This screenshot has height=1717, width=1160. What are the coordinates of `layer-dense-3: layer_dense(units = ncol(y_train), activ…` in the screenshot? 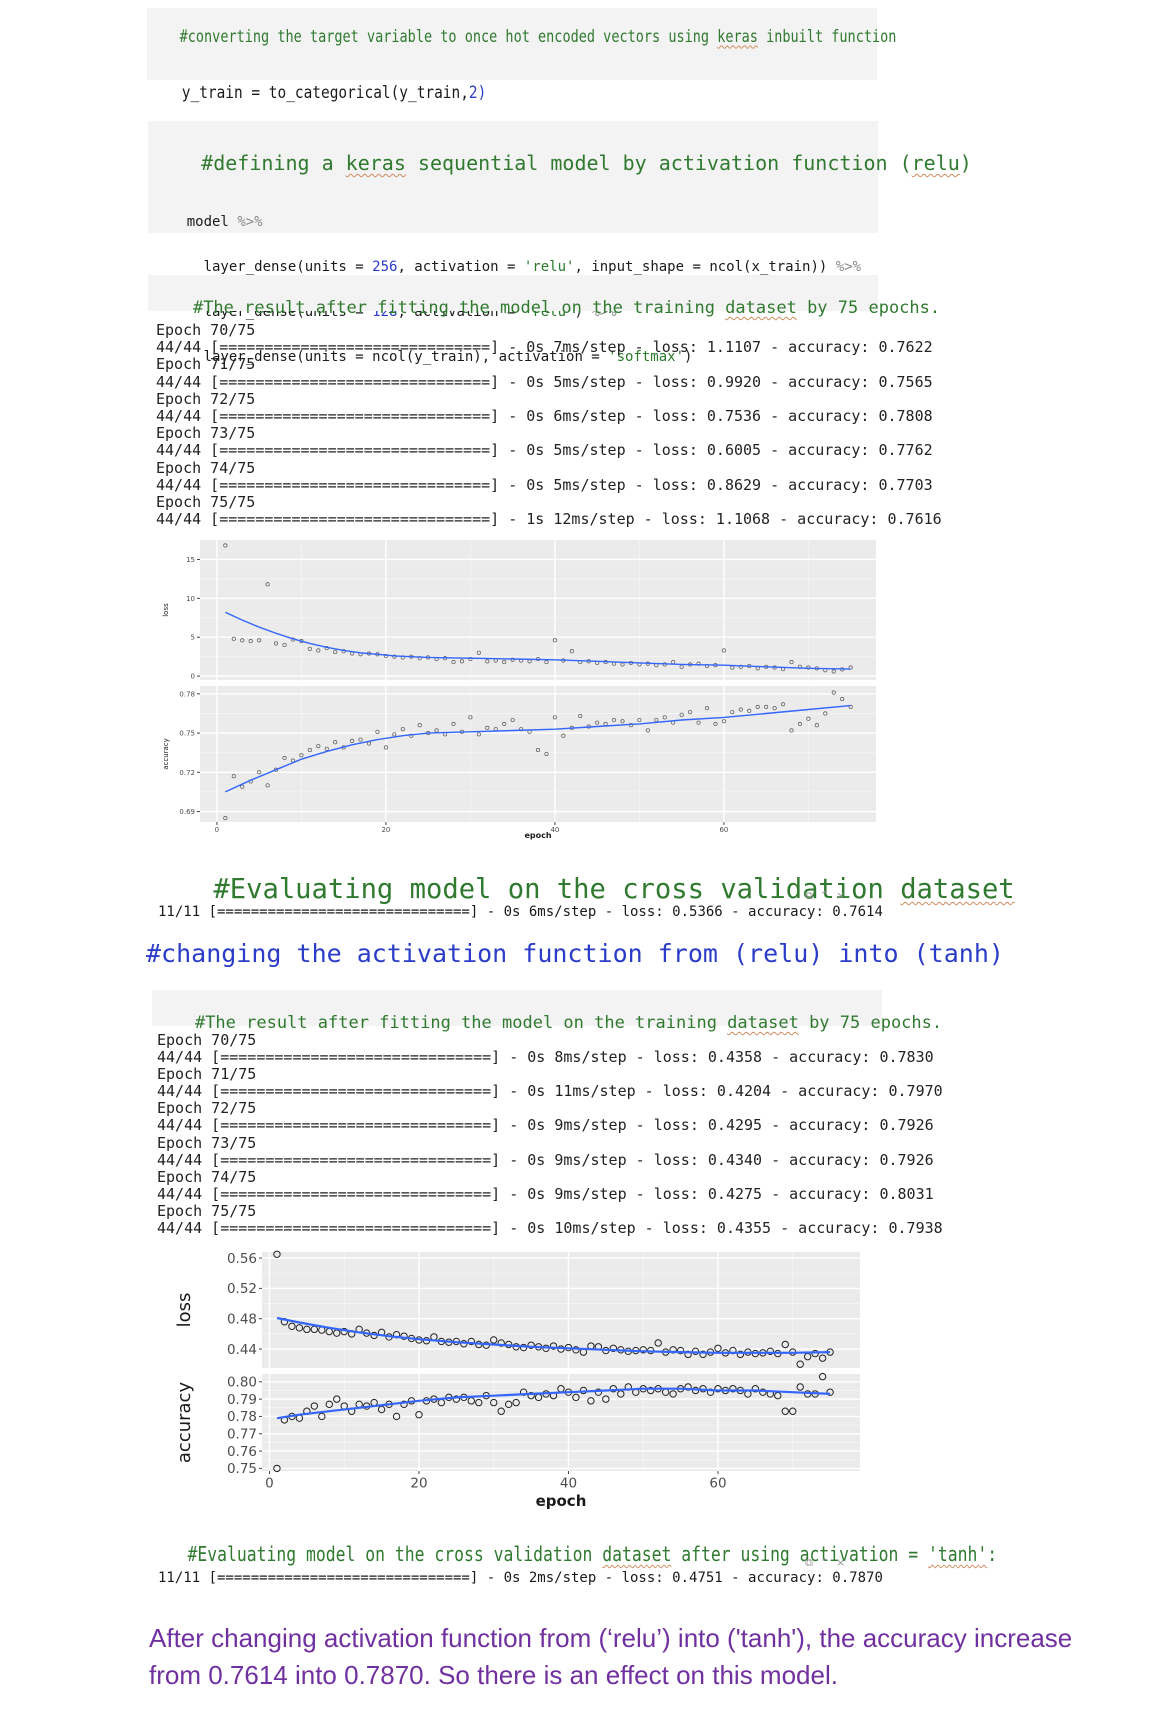 It's located at (439, 357).